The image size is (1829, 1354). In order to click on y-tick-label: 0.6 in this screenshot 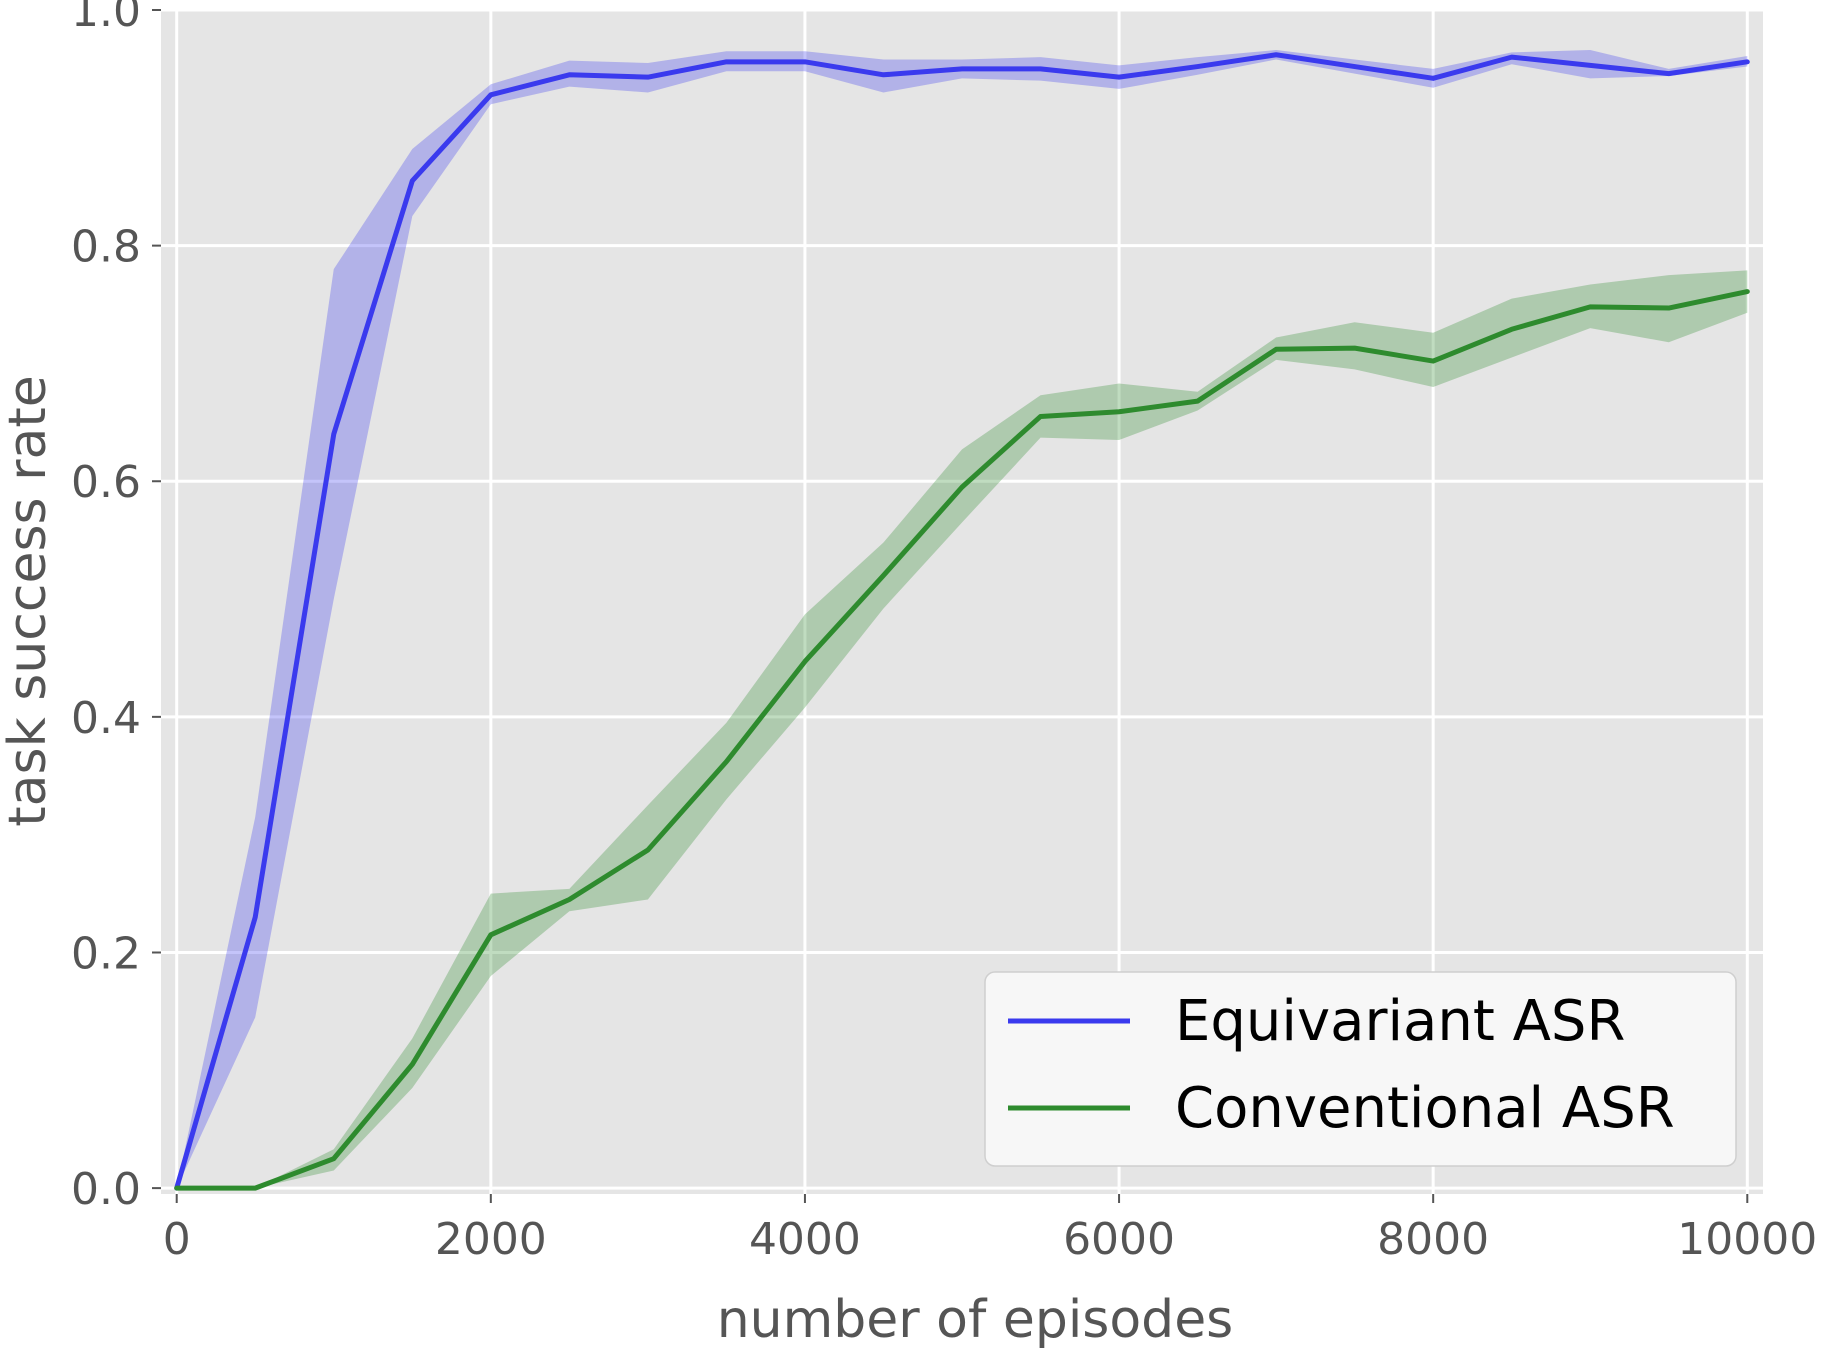, I will do `click(106, 482)`.